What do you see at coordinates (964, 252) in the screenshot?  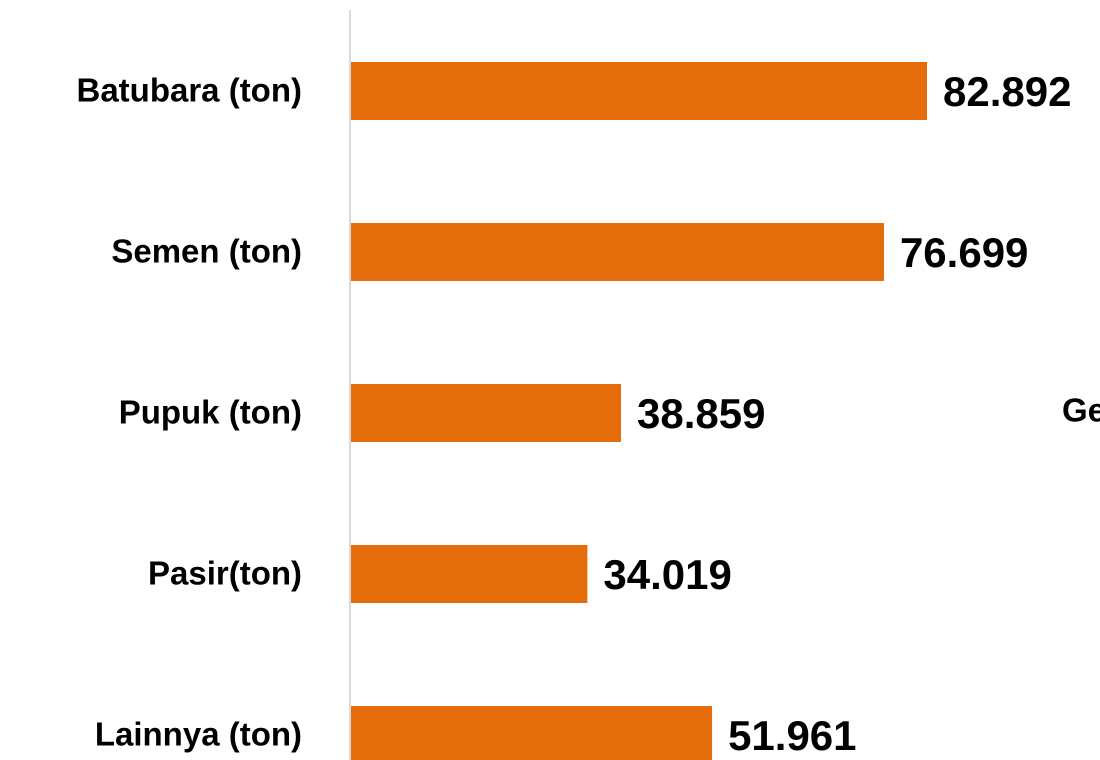 I see `value-label: 76.699` at bounding box center [964, 252].